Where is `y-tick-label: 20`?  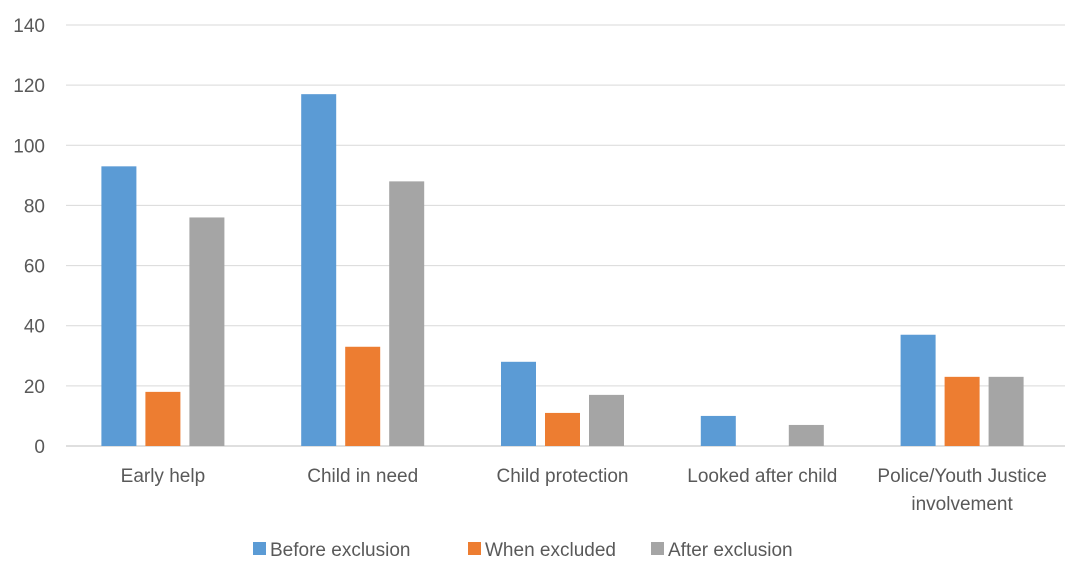 y-tick-label: 20 is located at coordinates (34, 387).